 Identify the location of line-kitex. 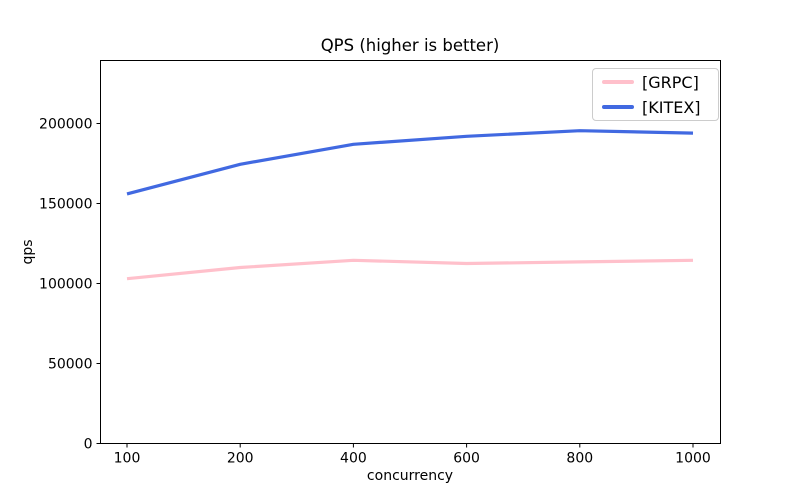
(410, 162).